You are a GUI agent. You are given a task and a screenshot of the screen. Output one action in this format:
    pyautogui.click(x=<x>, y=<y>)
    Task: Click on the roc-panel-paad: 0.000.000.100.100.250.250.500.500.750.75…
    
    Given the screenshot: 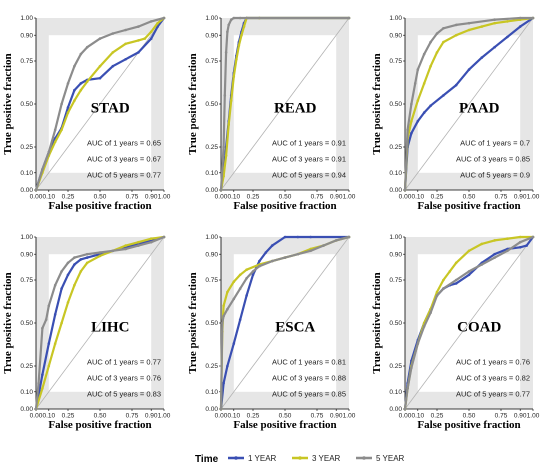 What is the action you would take?
    pyautogui.click(x=455, y=113)
    